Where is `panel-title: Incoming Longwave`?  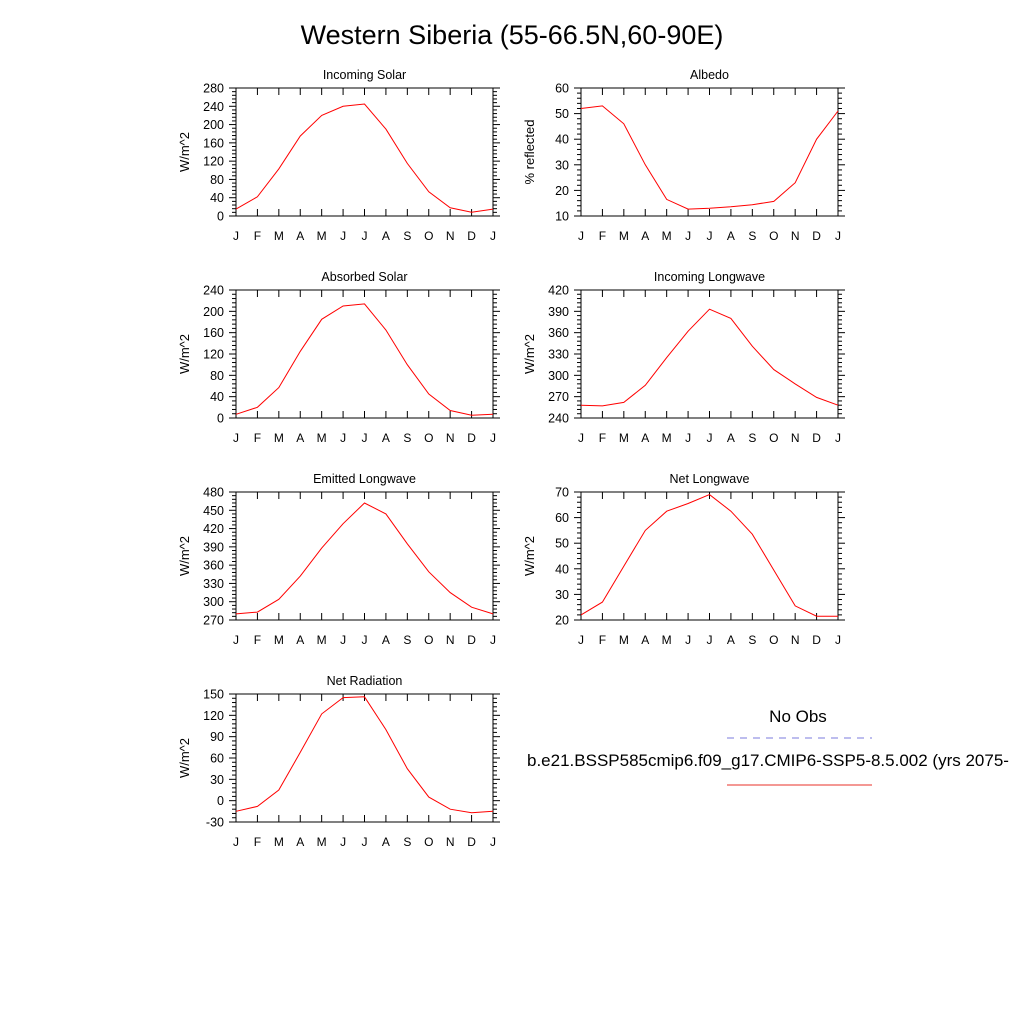
panel-title: Incoming Longwave is located at coordinates (709, 277).